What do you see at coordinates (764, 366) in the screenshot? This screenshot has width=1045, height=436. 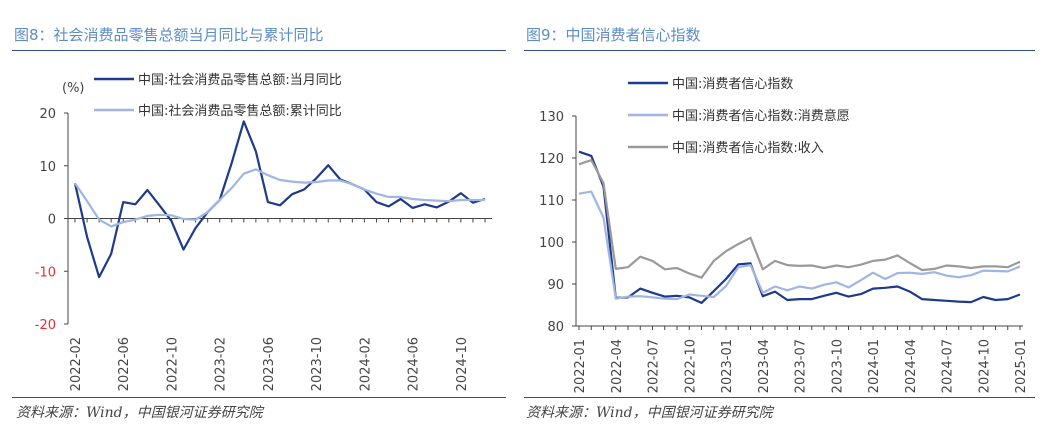 I see `x-tick-label: 2023-04` at bounding box center [764, 366].